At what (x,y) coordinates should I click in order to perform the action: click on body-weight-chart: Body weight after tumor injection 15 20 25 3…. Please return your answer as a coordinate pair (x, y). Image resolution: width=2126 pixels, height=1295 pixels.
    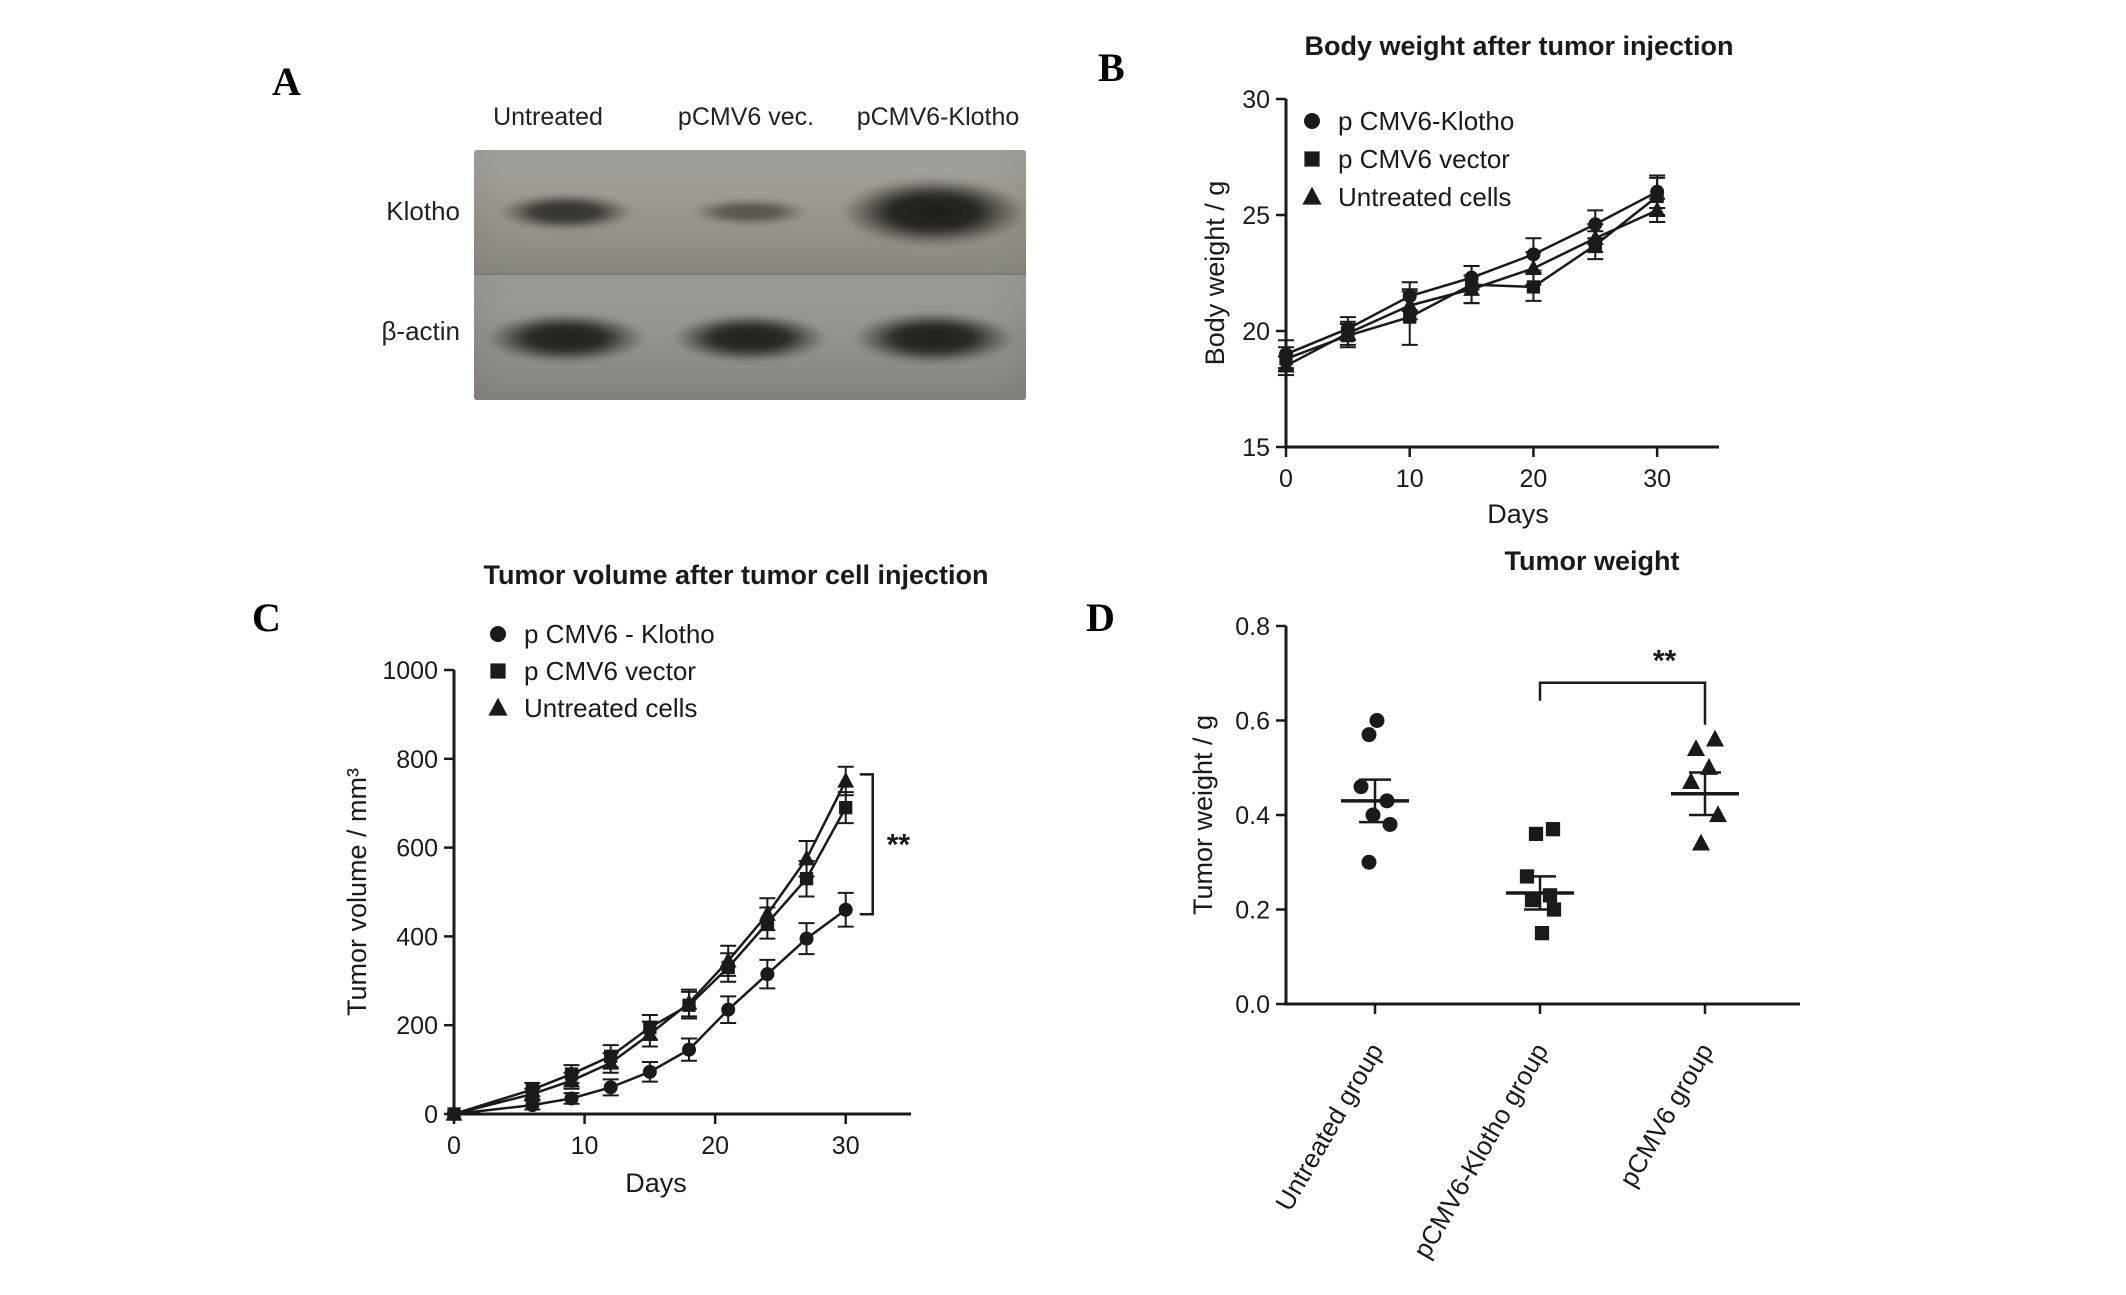
    Looking at the image, I should click on (1500, 285).